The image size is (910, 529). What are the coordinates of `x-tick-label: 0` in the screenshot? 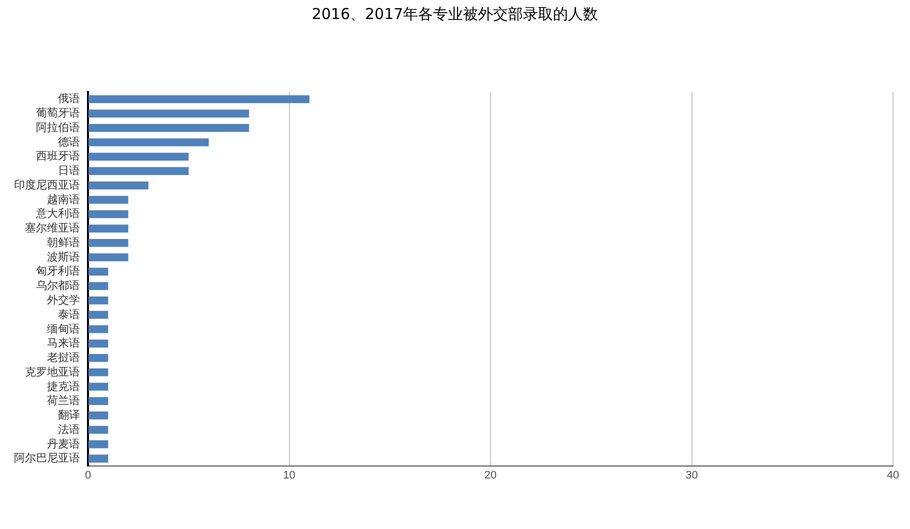 It's located at (88, 475).